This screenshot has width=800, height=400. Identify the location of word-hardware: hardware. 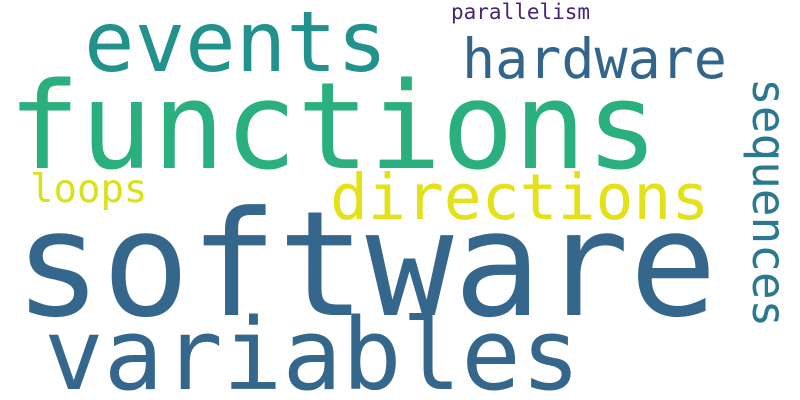
(594, 59).